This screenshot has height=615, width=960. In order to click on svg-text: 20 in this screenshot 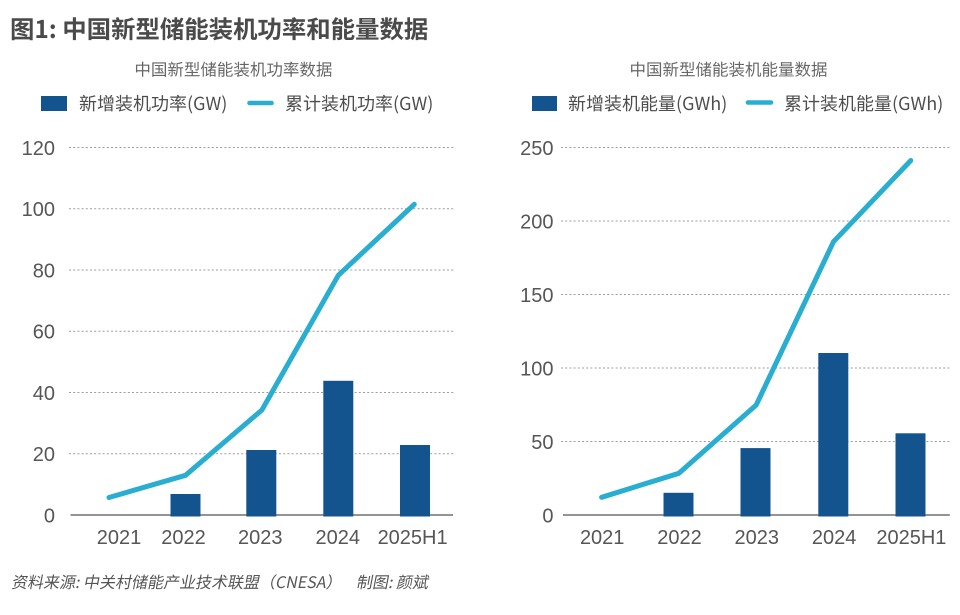, I will do `click(44, 455)`.